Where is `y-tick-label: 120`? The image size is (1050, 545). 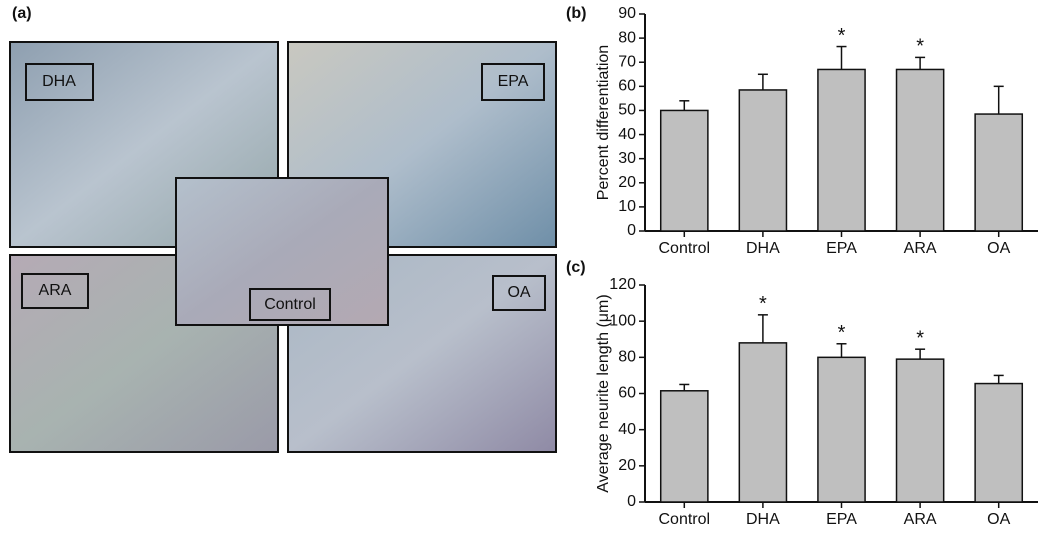
y-tick-label: 120 is located at coordinates (622, 284).